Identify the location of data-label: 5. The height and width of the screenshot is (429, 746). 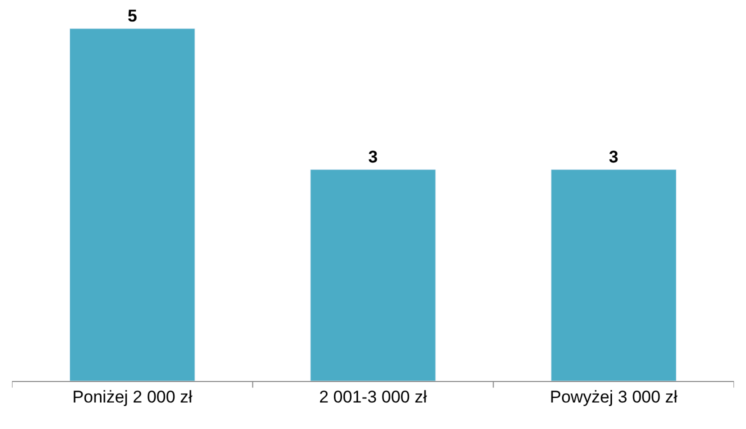
(133, 16).